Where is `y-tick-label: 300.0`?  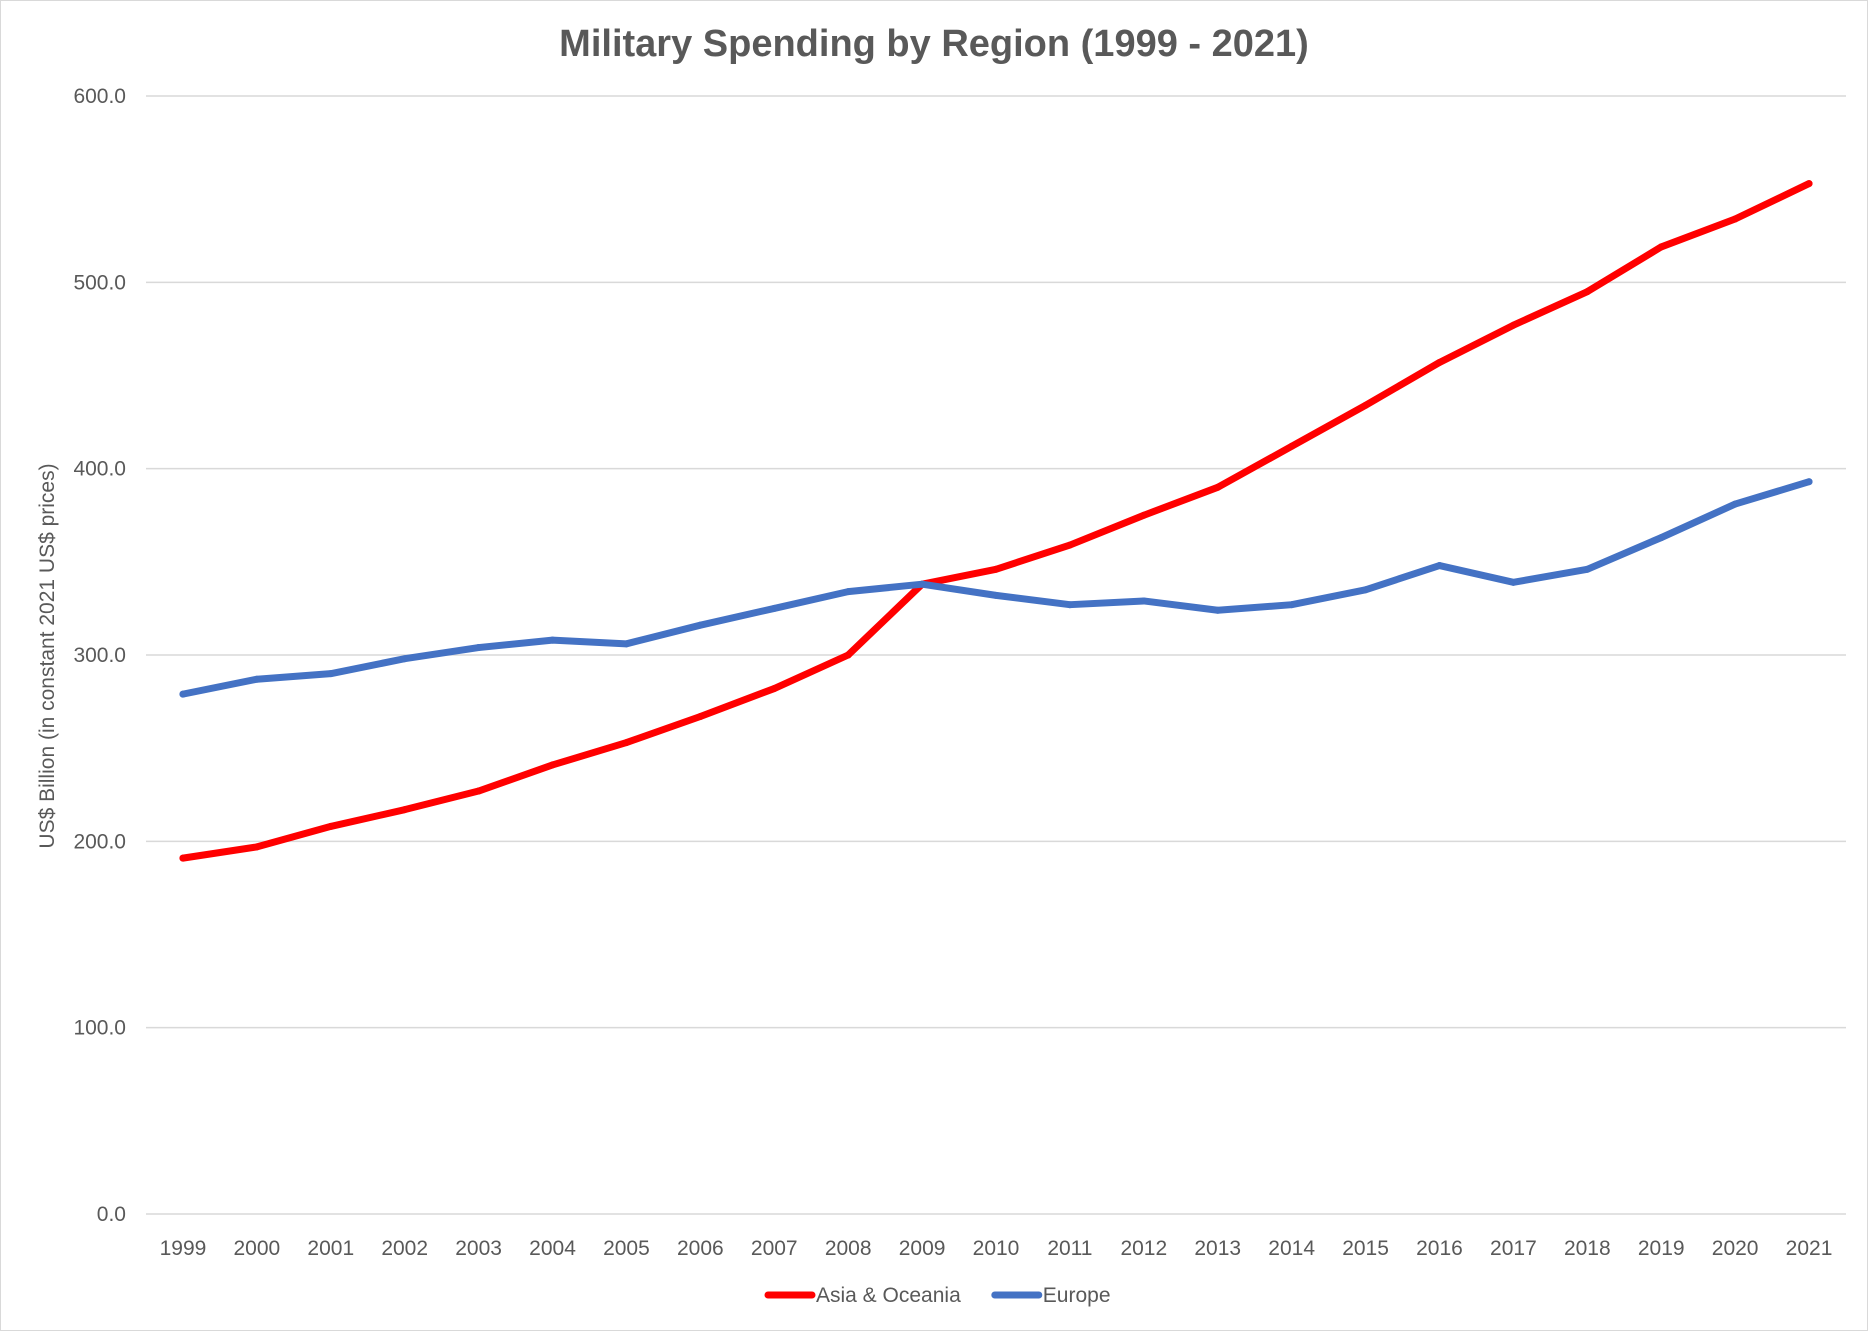
y-tick-label: 300.0 is located at coordinates (99, 655).